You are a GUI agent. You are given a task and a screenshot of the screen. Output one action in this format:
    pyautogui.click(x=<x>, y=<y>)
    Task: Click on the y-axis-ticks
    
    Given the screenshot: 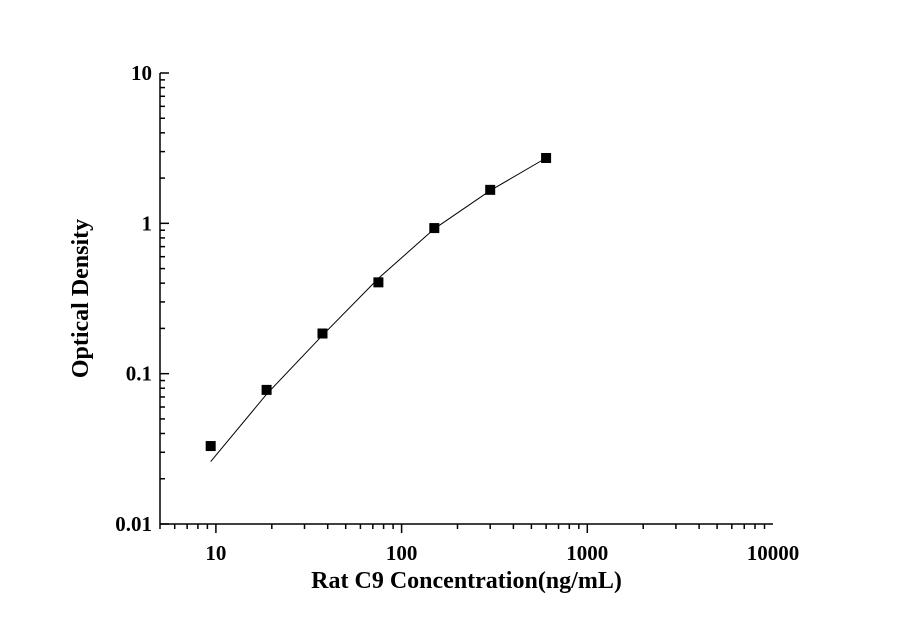 What is the action you would take?
    pyautogui.click(x=164, y=298)
    